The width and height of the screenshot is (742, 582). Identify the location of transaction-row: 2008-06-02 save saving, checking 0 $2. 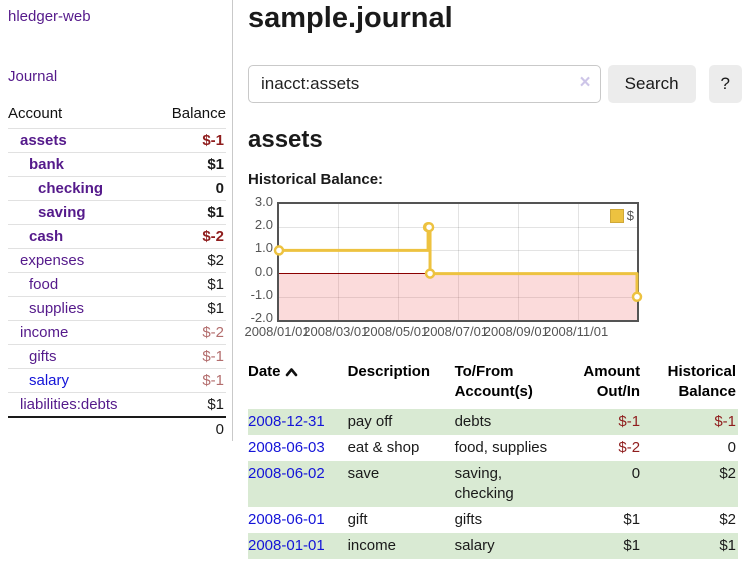
(493, 484).